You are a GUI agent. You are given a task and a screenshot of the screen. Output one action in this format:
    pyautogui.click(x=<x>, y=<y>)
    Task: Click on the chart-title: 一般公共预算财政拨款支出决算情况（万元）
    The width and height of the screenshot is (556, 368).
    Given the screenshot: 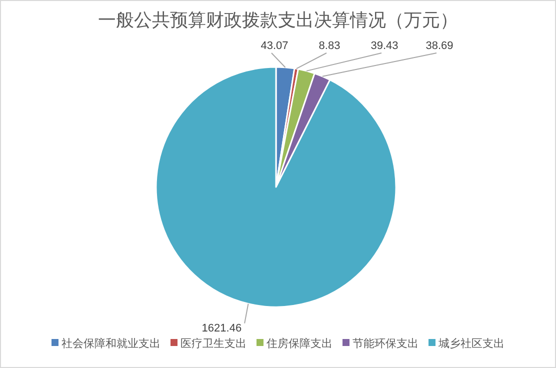 What is the action you would take?
    pyautogui.click(x=278, y=20)
    